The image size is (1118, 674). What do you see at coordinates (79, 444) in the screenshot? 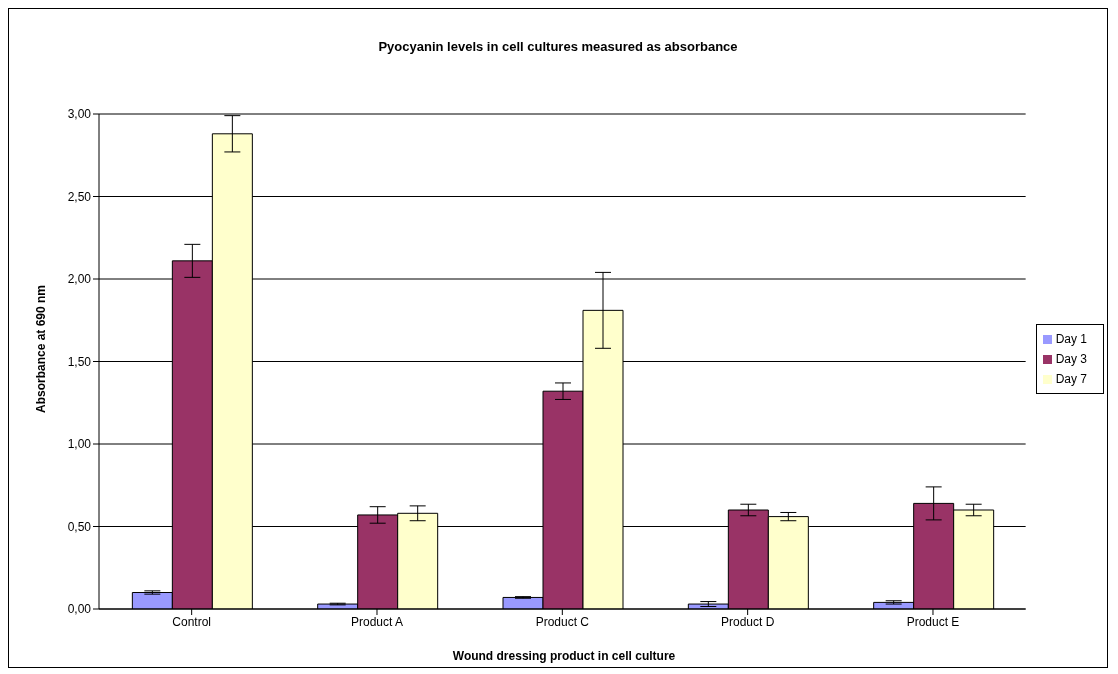
I see `y-tick-label: 1,00` at bounding box center [79, 444].